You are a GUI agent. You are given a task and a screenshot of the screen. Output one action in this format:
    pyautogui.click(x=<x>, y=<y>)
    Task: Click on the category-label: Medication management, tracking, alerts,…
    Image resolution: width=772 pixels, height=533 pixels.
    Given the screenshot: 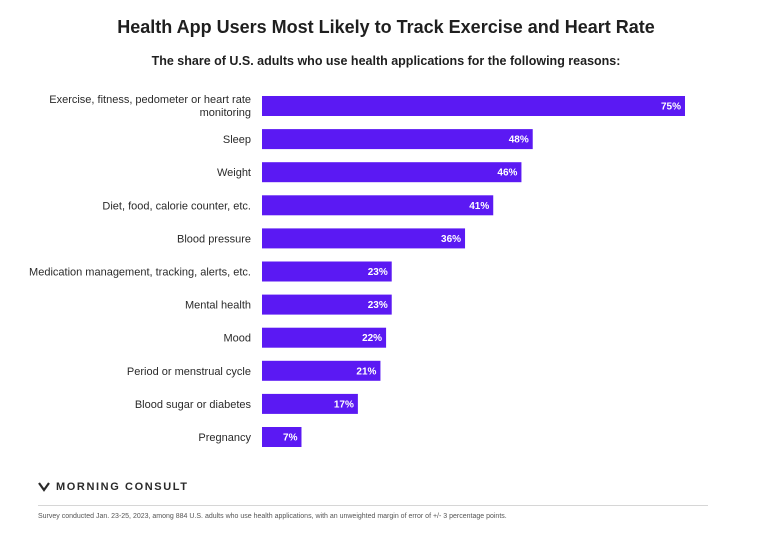 What is the action you would take?
    pyautogui.click(x=140, y=273)
    